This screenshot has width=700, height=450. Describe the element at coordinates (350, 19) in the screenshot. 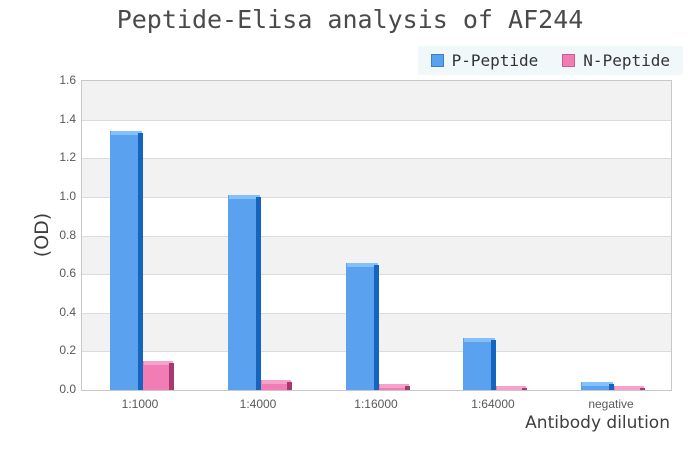

I see `chart-title: Peptide-Elisa analysis of AF244` at that location.